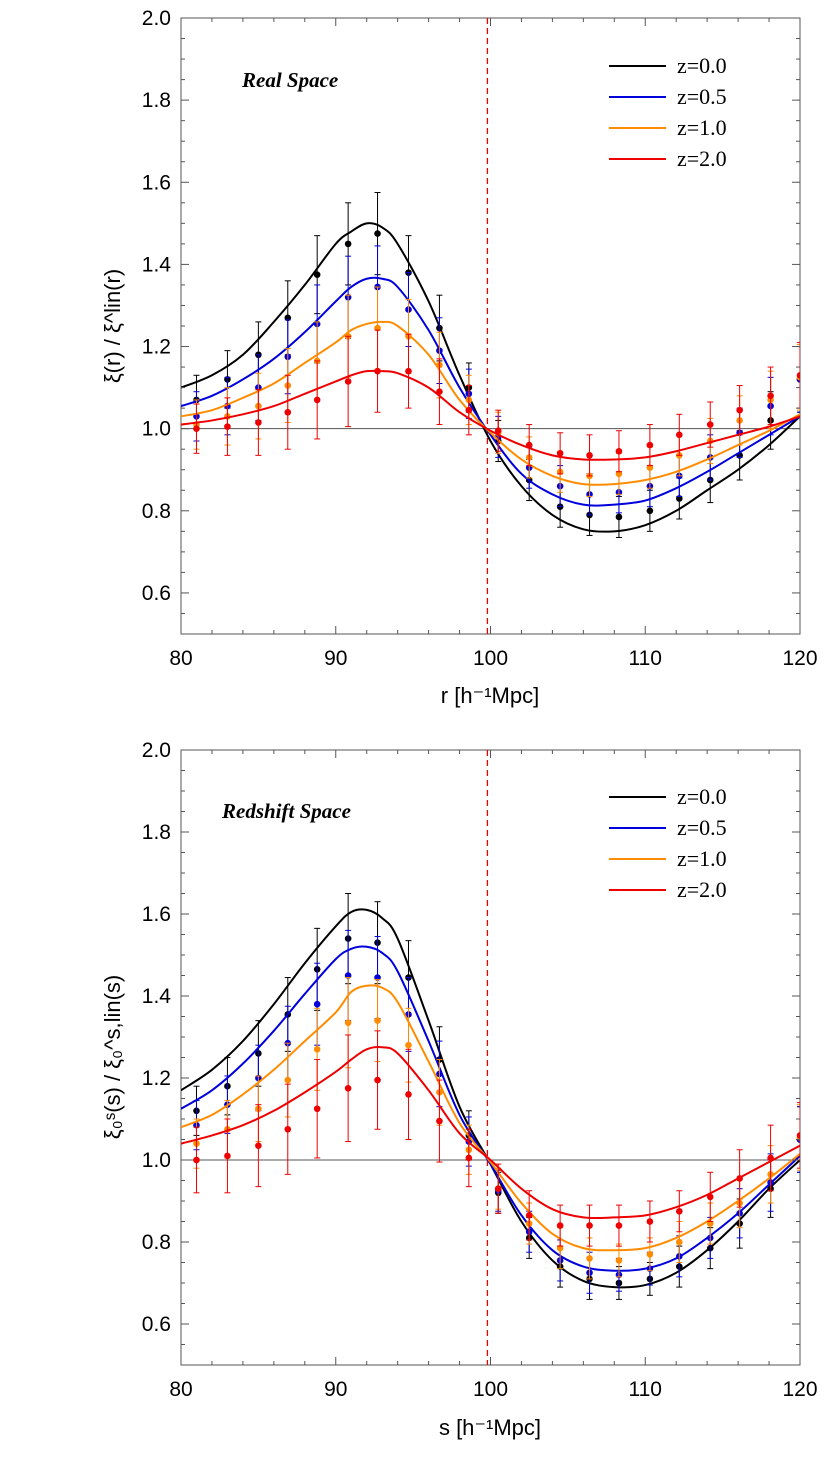  Describe the element at coordinates (490, 1427) in the screenshot. I see `x-axis-title: s [h⁻¹Mpc]` at that location.